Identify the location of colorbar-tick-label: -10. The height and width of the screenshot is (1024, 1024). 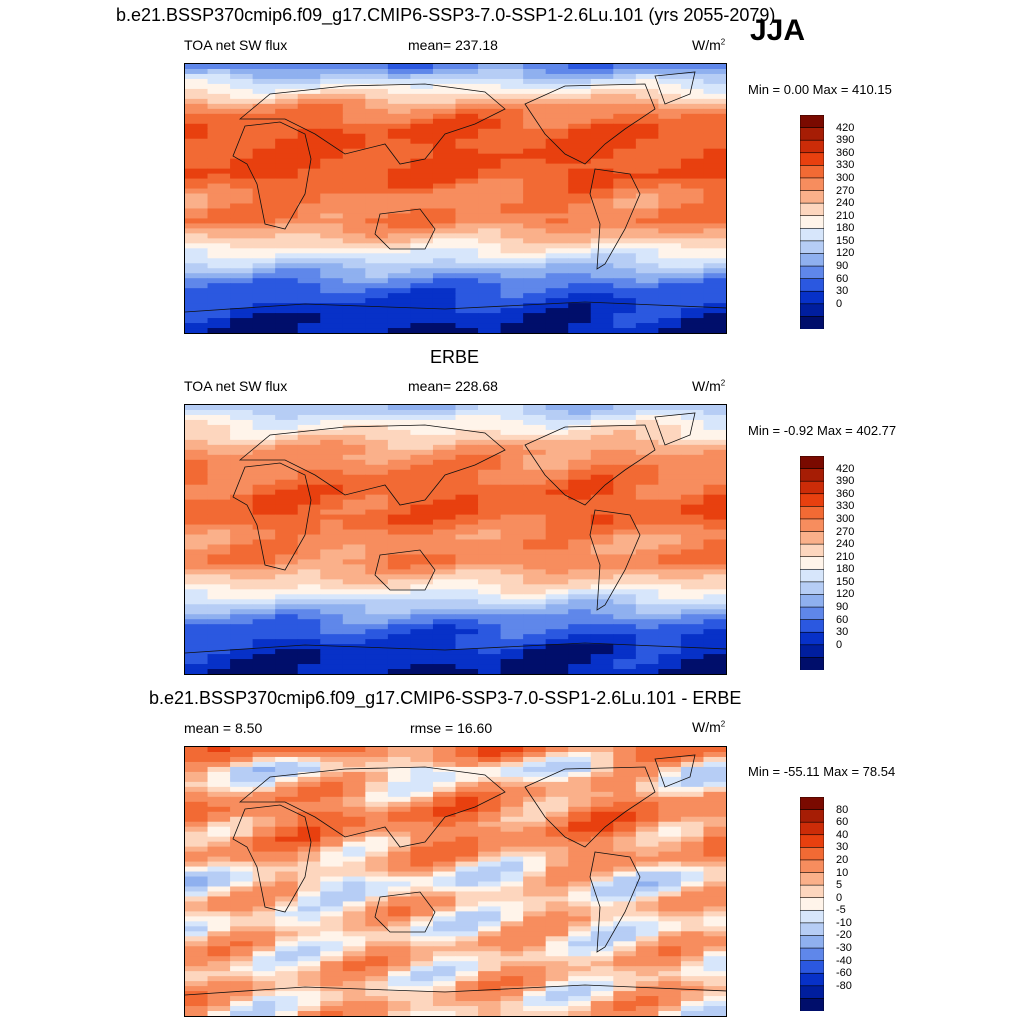
(844, 922).